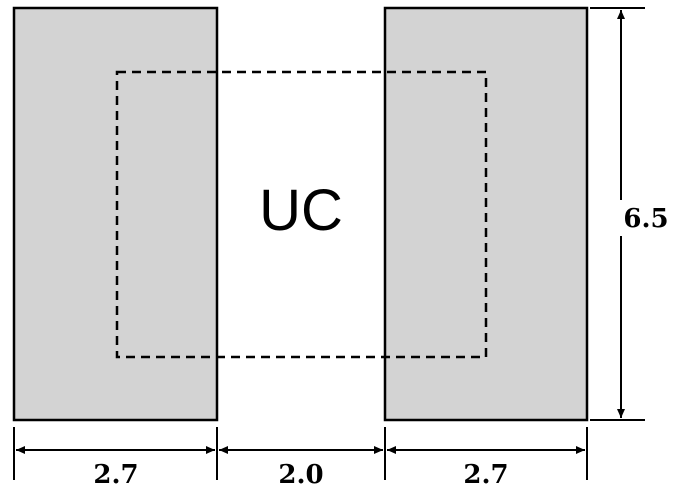 The width and height of the screenshot is (673, 491). Describe the element at coordinates (115, 475) in the screenshot. I see `width-label-left: 2.7` at that location.